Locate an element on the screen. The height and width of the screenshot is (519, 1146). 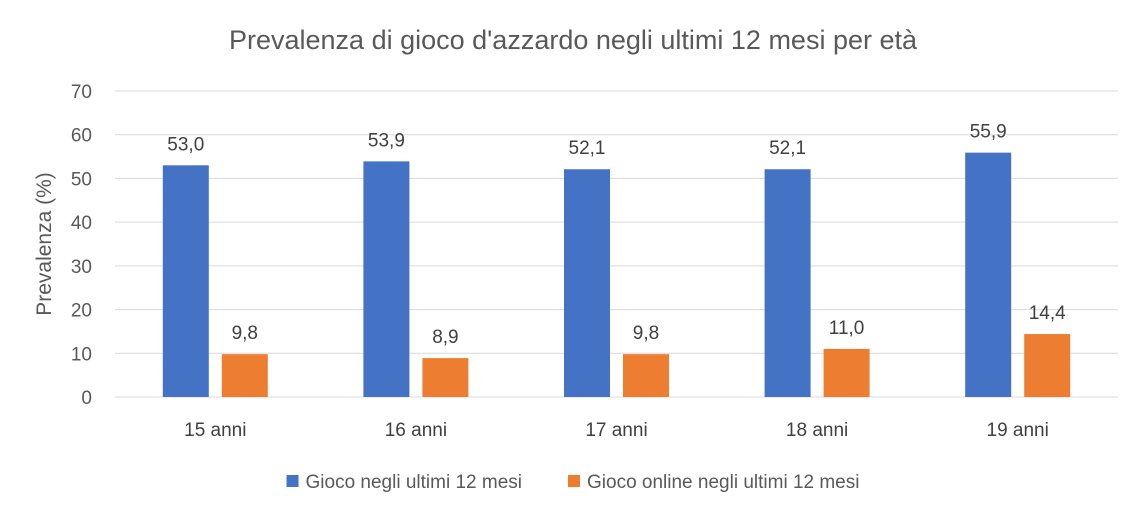
y-tick-label: 60 is located at coordinates (81, 136).